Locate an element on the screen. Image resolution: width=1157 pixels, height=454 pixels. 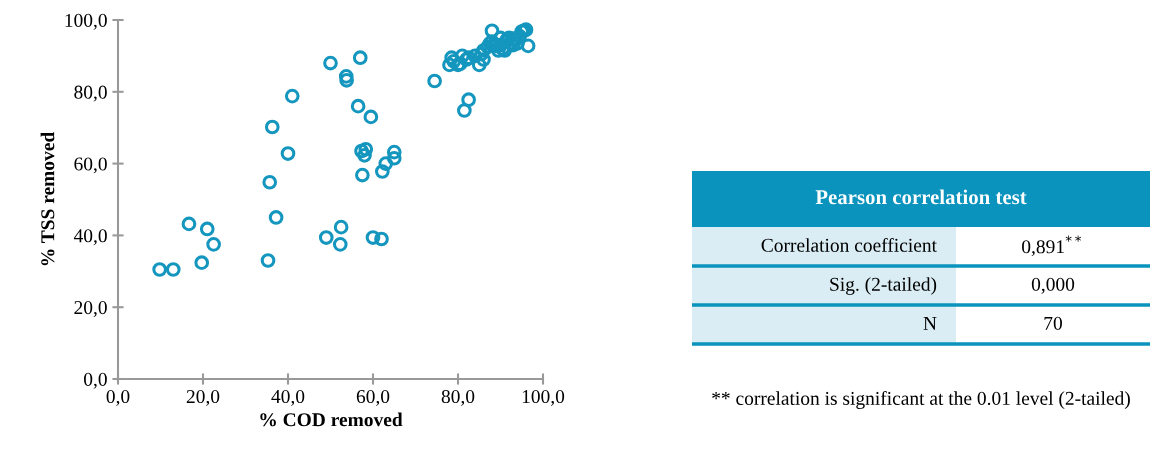
x-tick-label: 60,0 is located at coordinates (373, 397).